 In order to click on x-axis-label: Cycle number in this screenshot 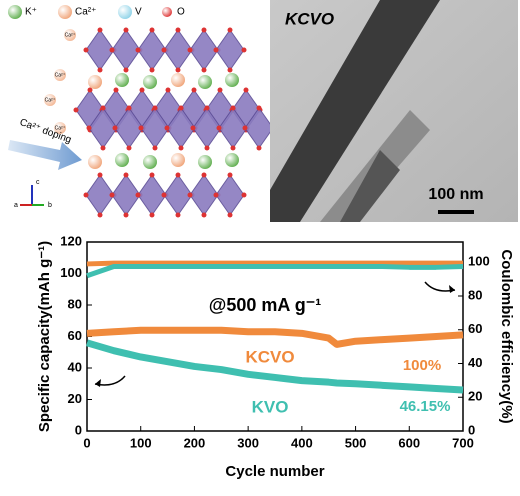, I will do `click(274, 471)`.